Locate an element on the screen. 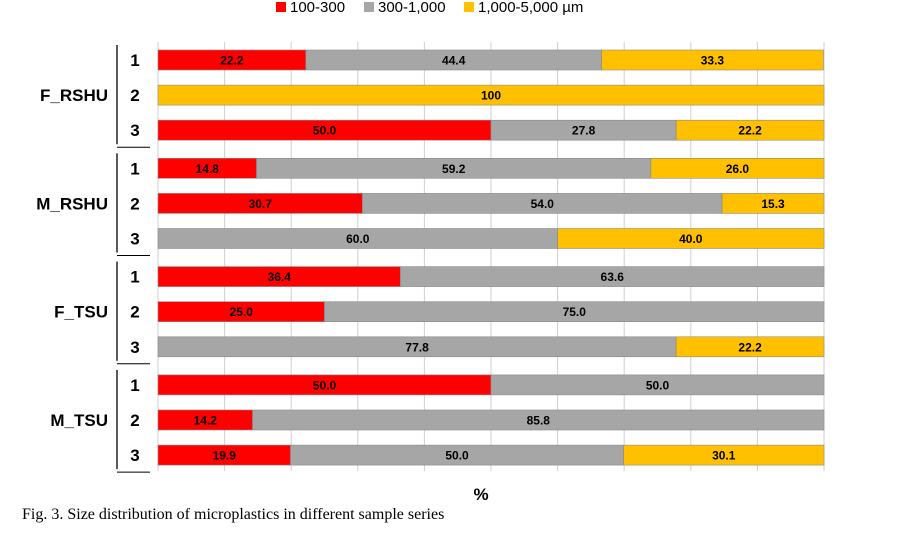 This screenshot has height=536, width=900. data-label: 40.0 is located at coordinates (691, 239).